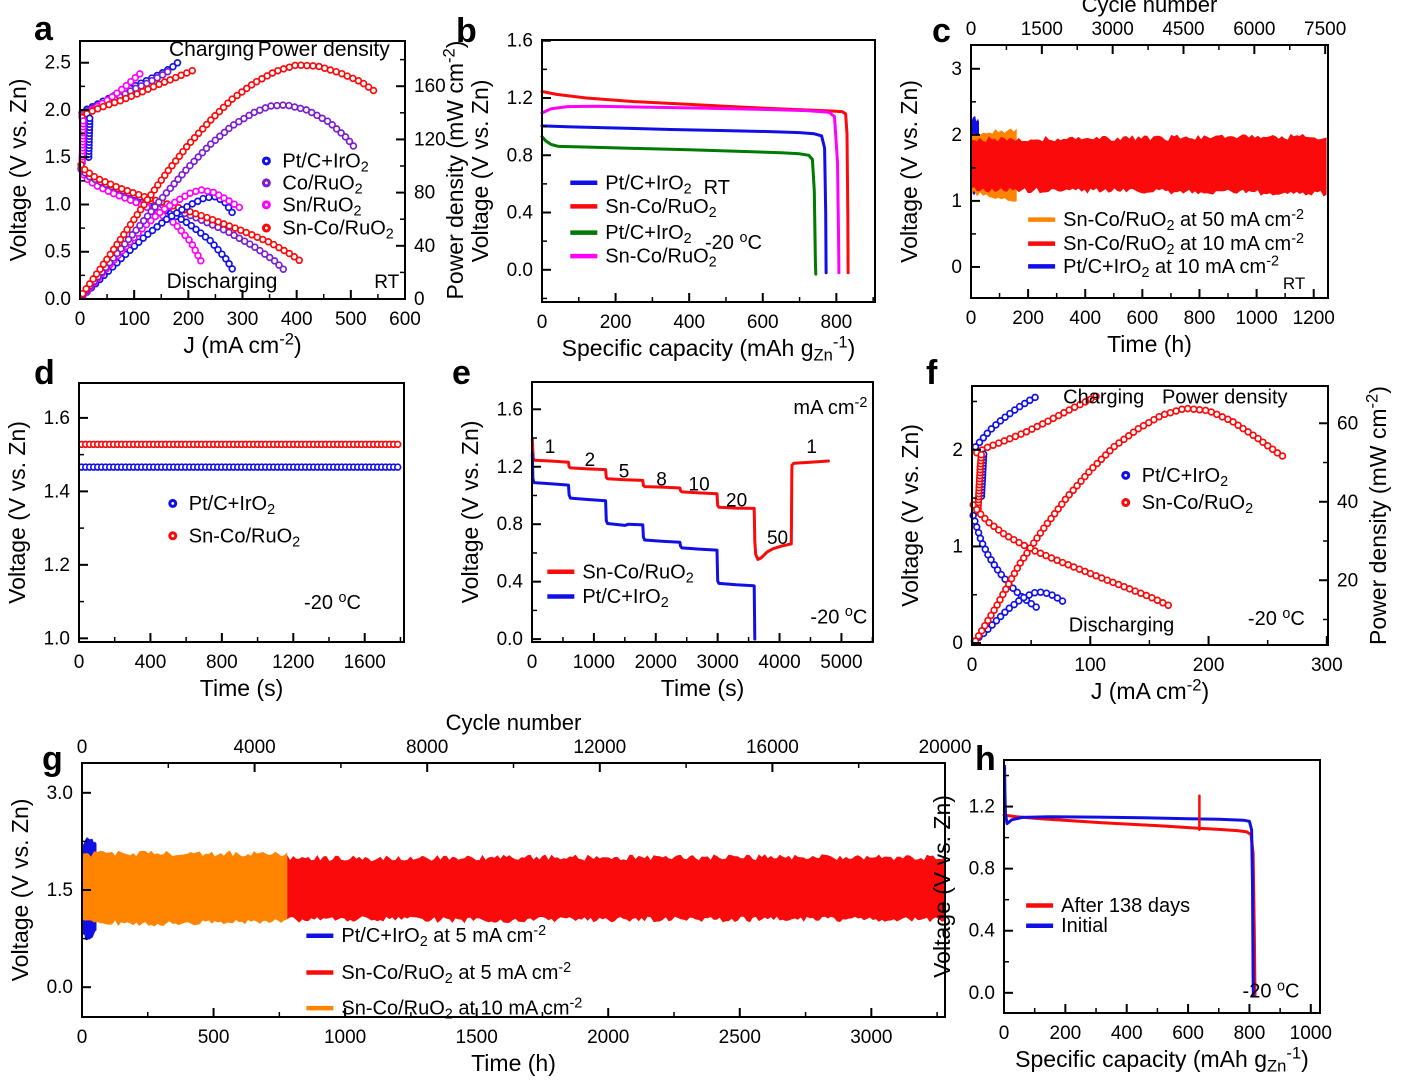 This screenshot has width=1408, height=1090. Describe the element at coordinates (1042, 29) in the screenshot. I see `svg-text: 1500` at that location.